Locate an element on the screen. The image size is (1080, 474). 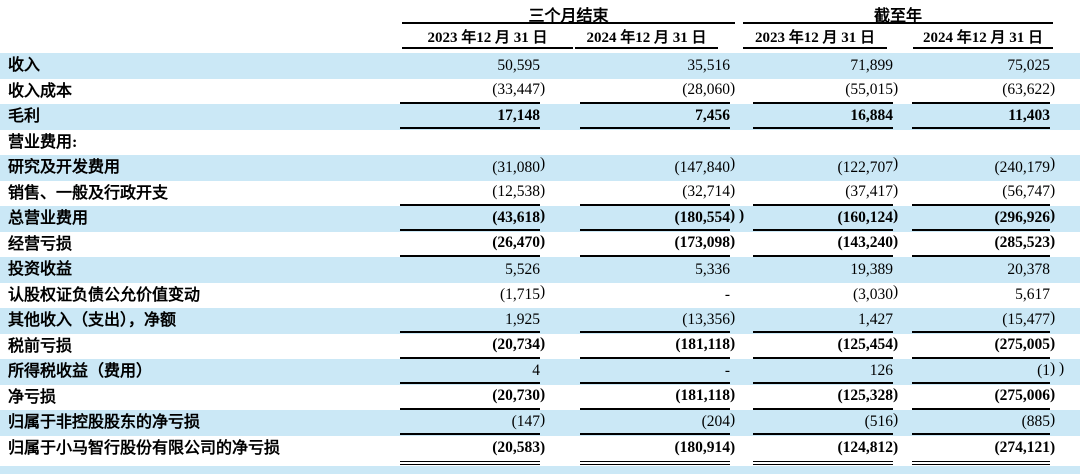
cell-value: 16,884 is located at coordinates (871, 115).